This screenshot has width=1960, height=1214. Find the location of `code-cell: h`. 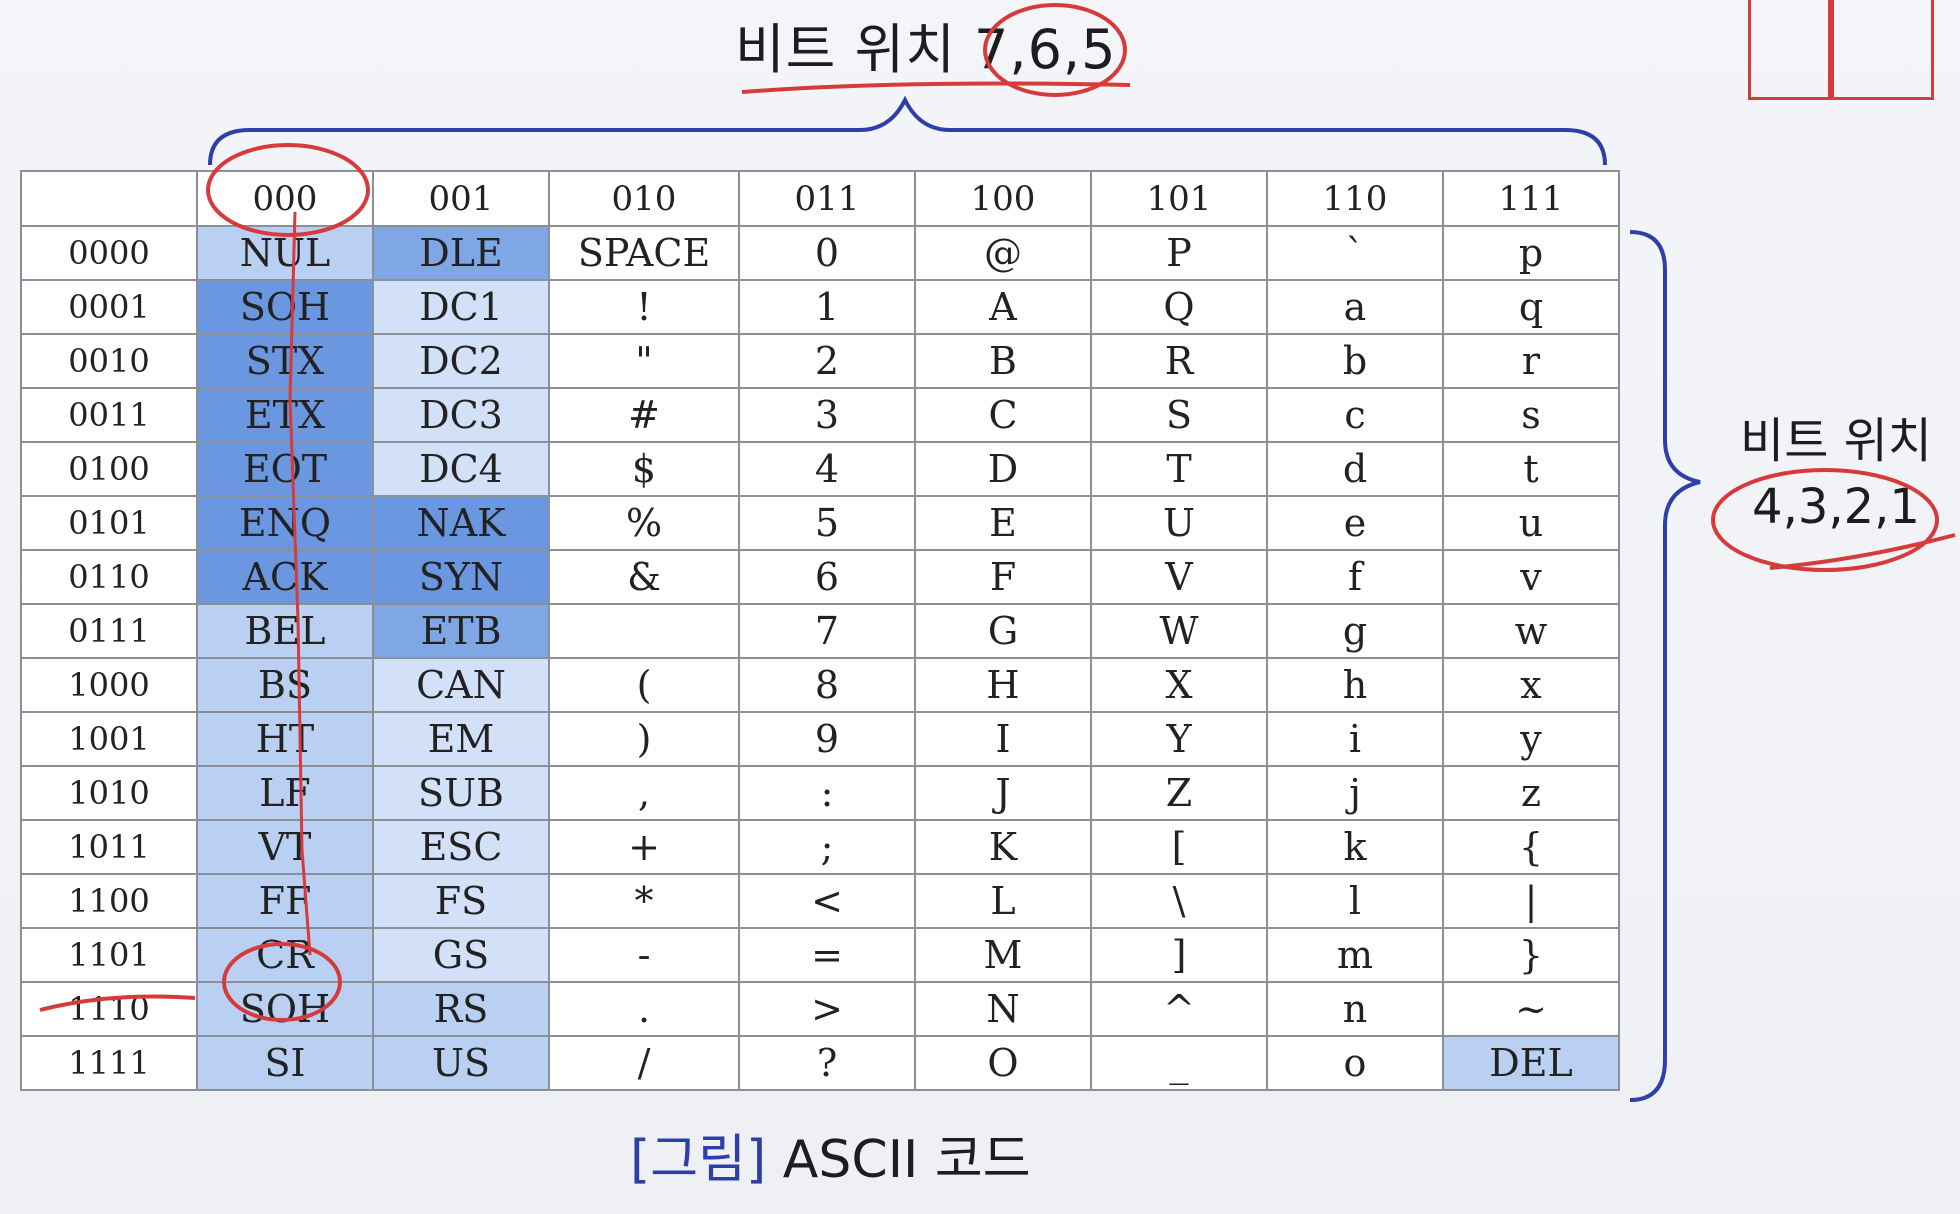

code-cell: h is located at coordinates (1355, 685).